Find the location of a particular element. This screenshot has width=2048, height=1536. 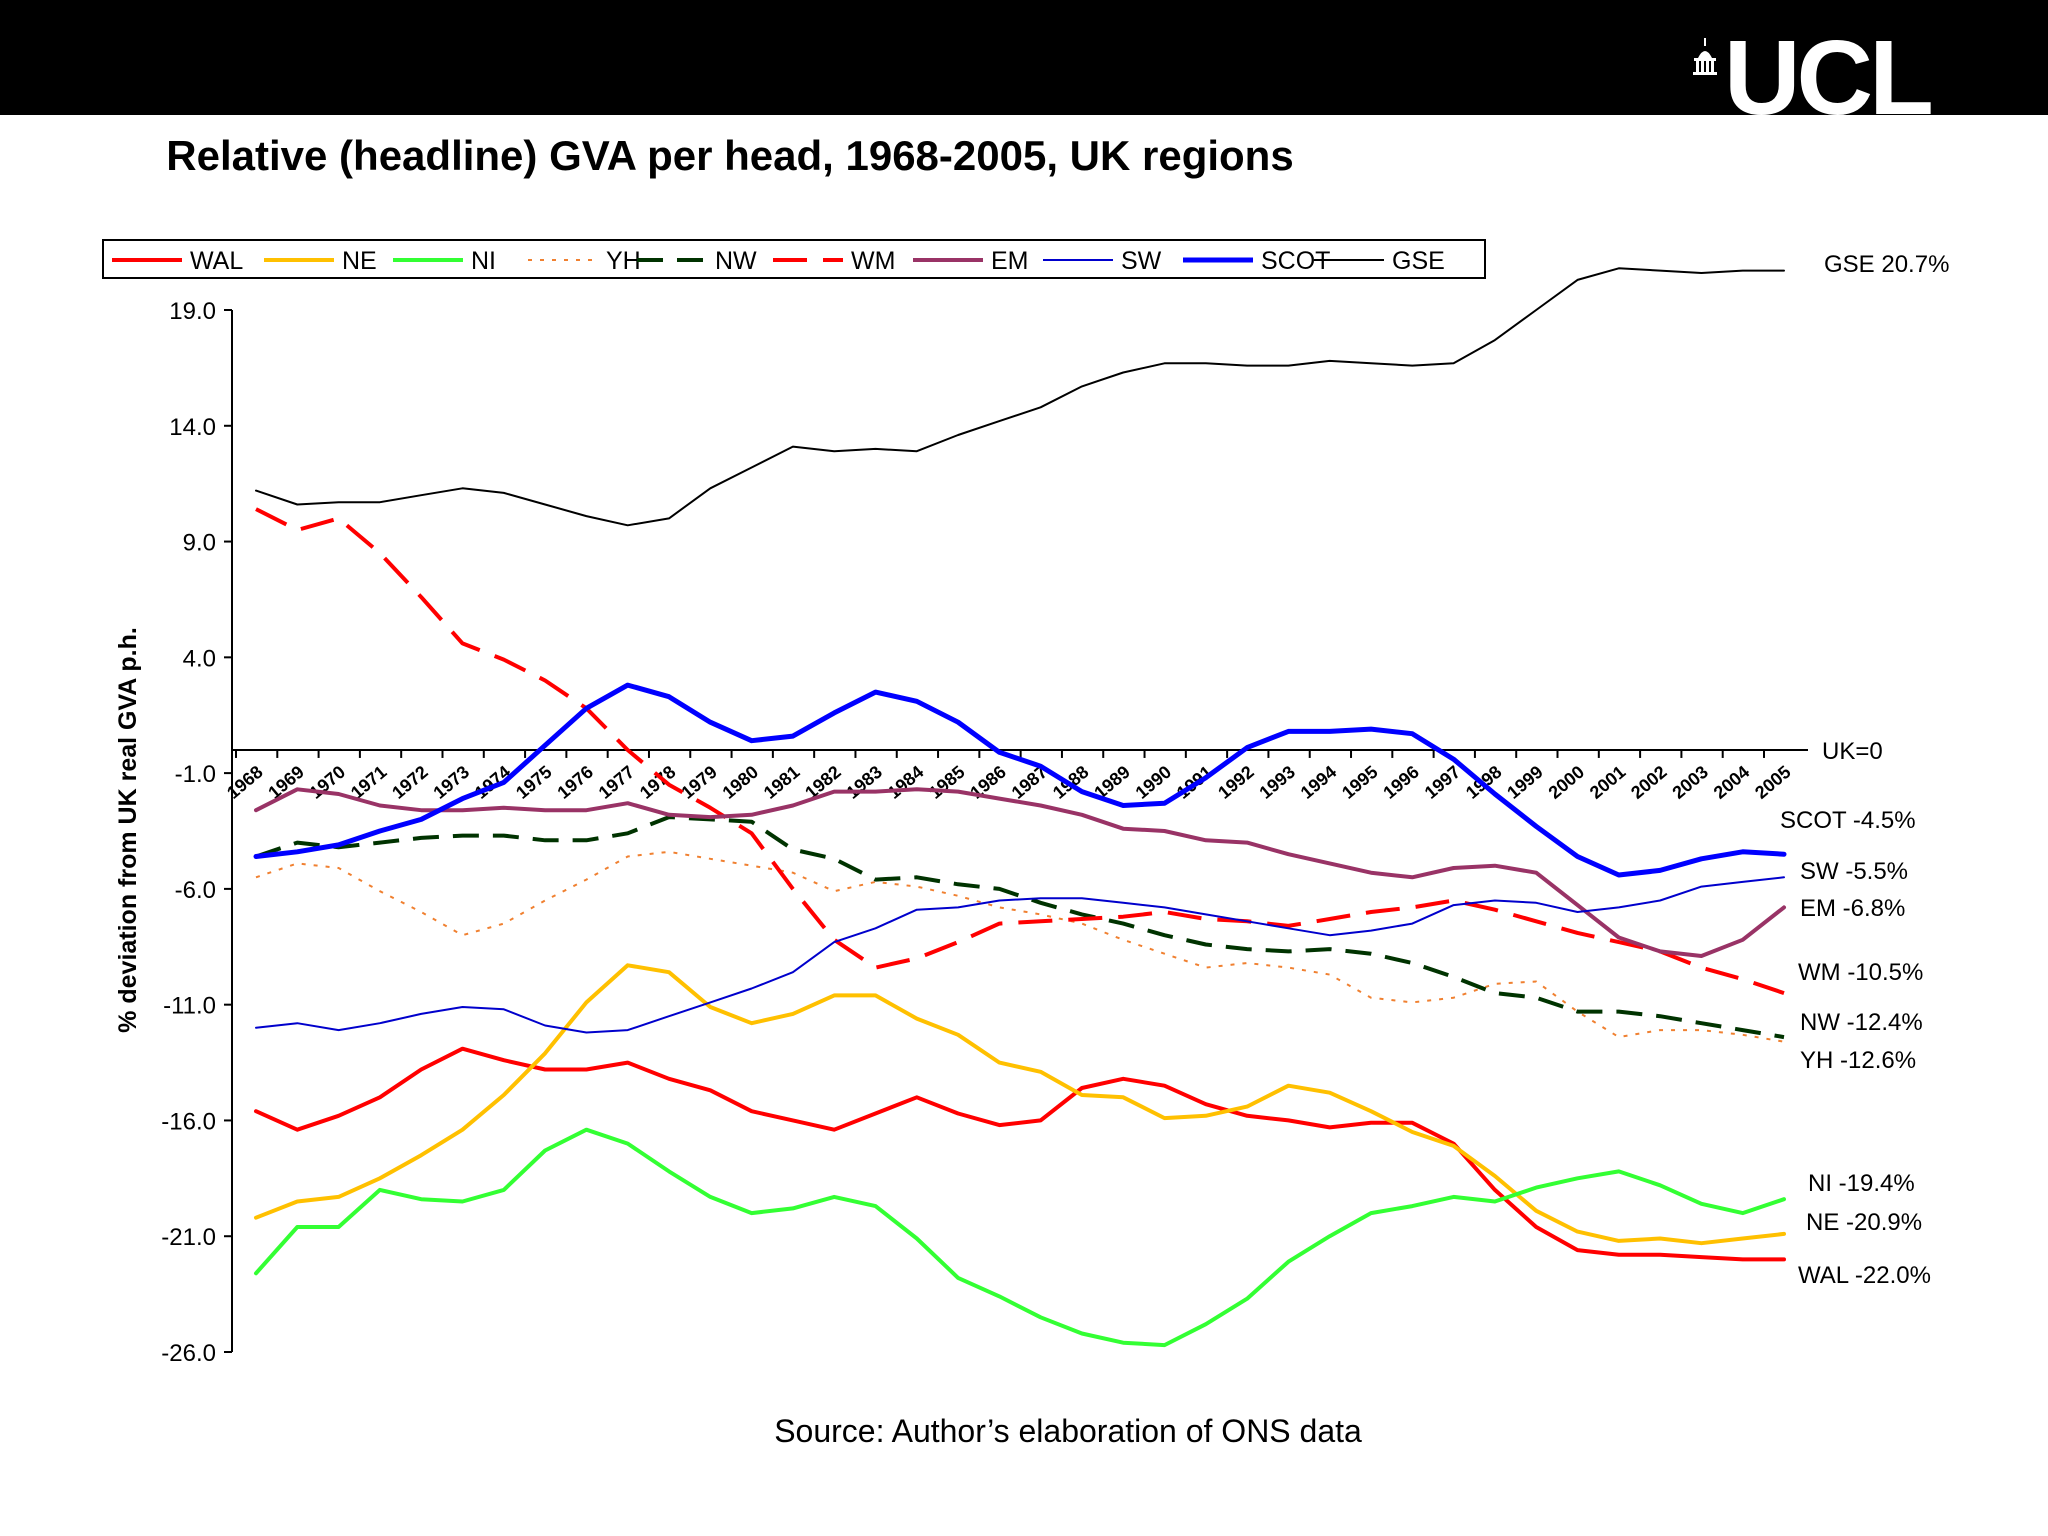

x-tick-label: 2004 is located at coordinates (1732, 782).